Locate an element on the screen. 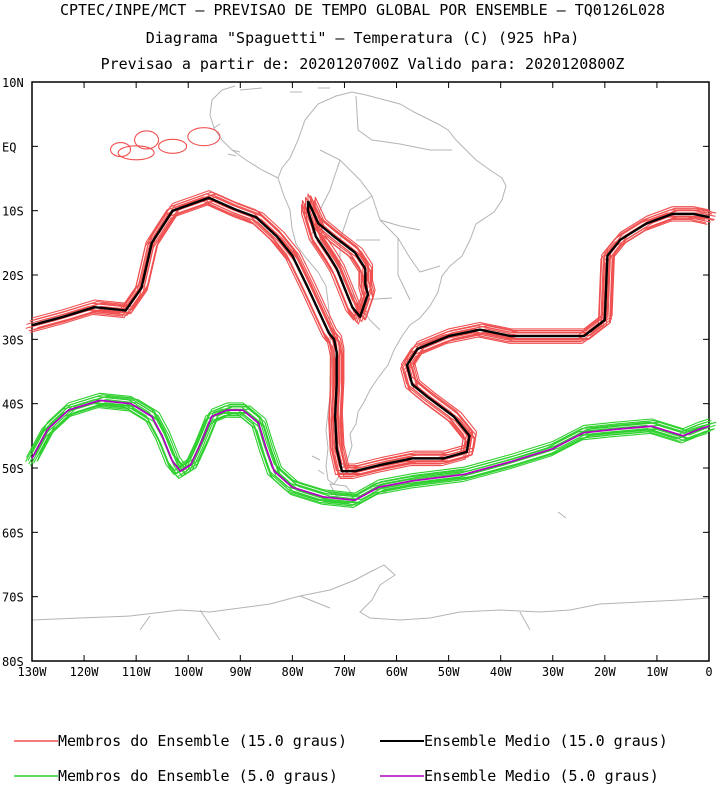 Image resolution: width=725 pixels, height=792 pixels. x-tick-label: 120W is located at coordinates (85, 672).